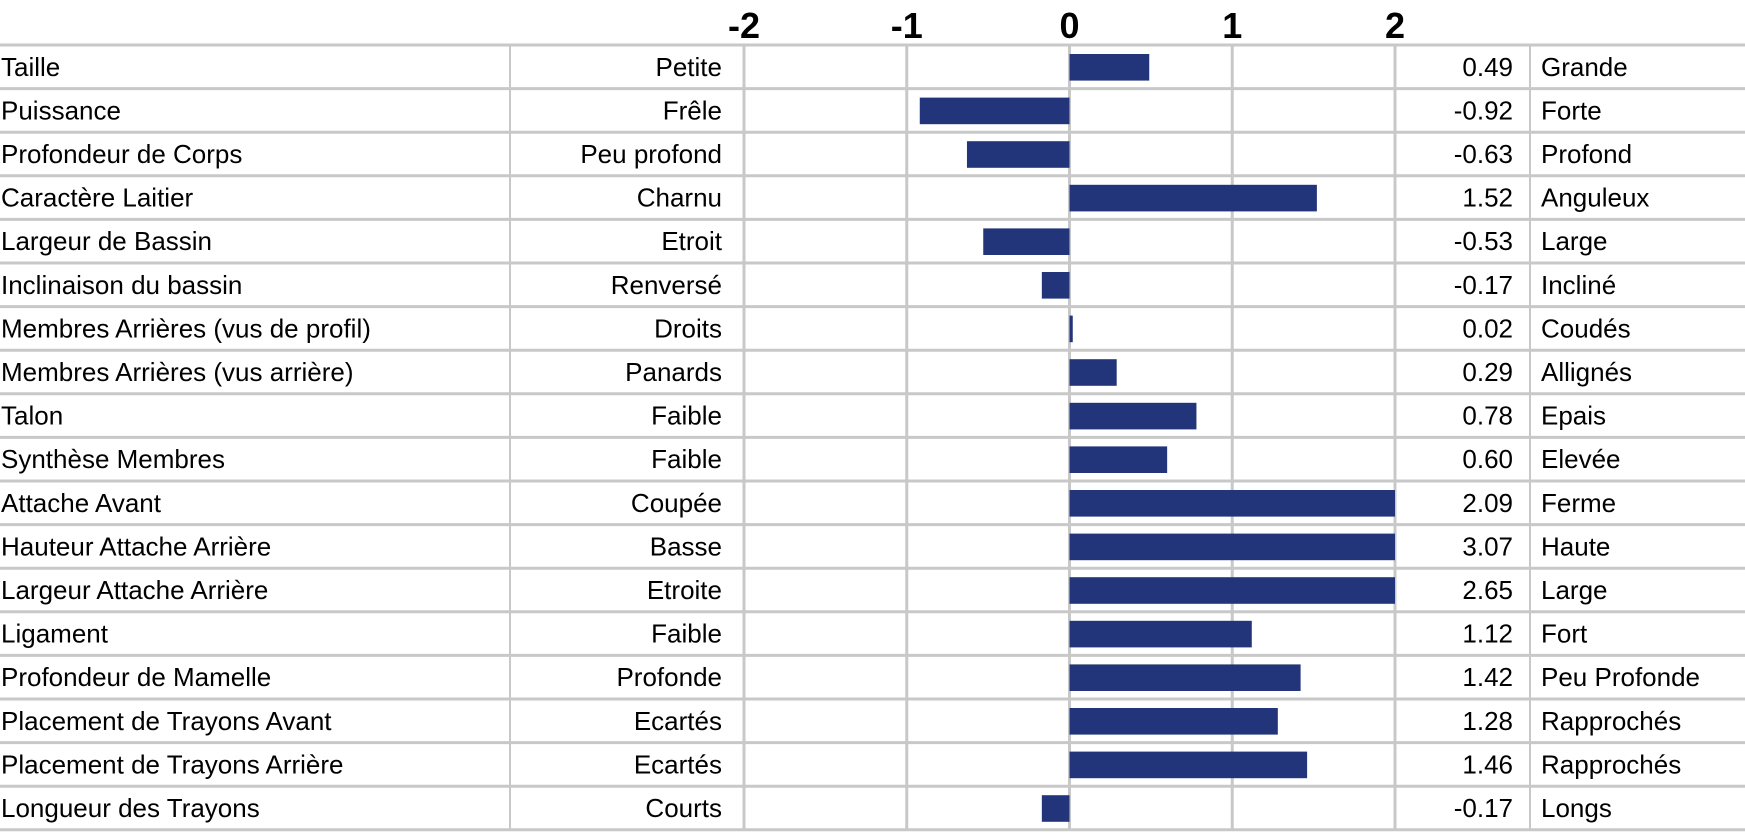 This screenshot has height=837, width=1745. What do you see at coordinates (1487, 416) in the screenshot?
I see `value-label: 0.78` at bounding box center [1487, 416].